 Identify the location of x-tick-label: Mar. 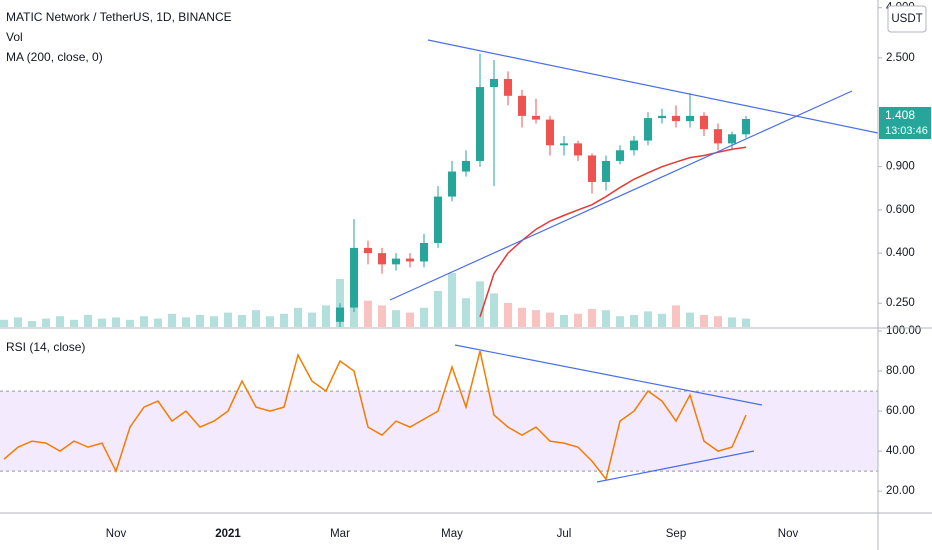
(340, 534).